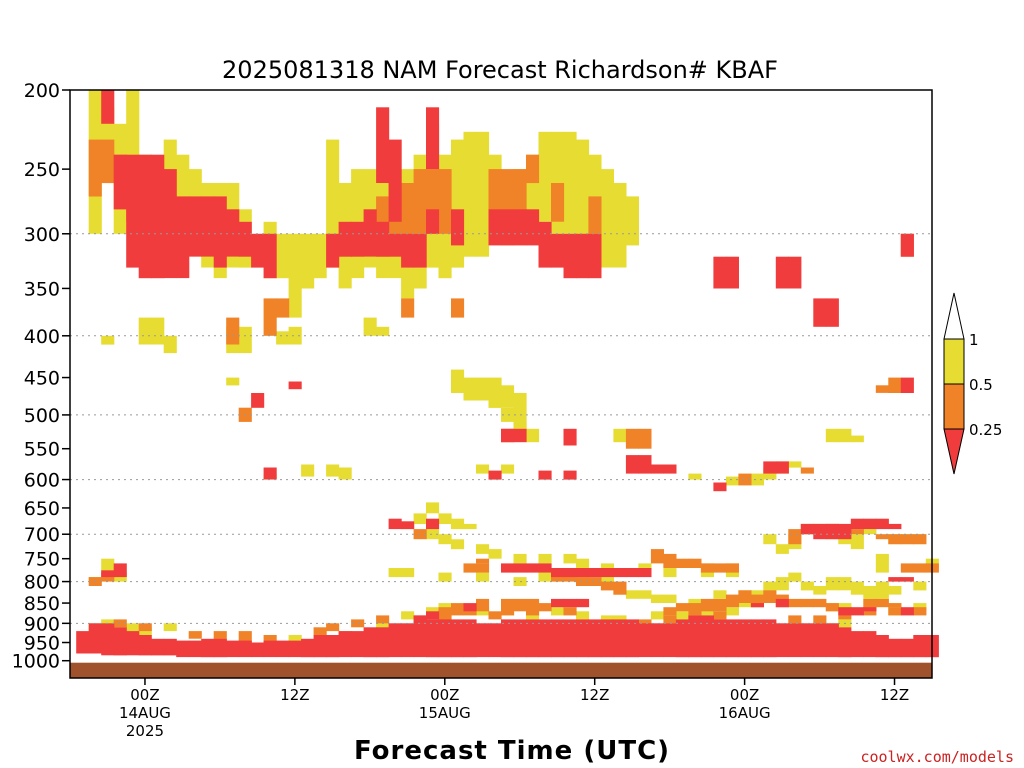  I want to click on y-tick-label: 250, so click(42, 170).